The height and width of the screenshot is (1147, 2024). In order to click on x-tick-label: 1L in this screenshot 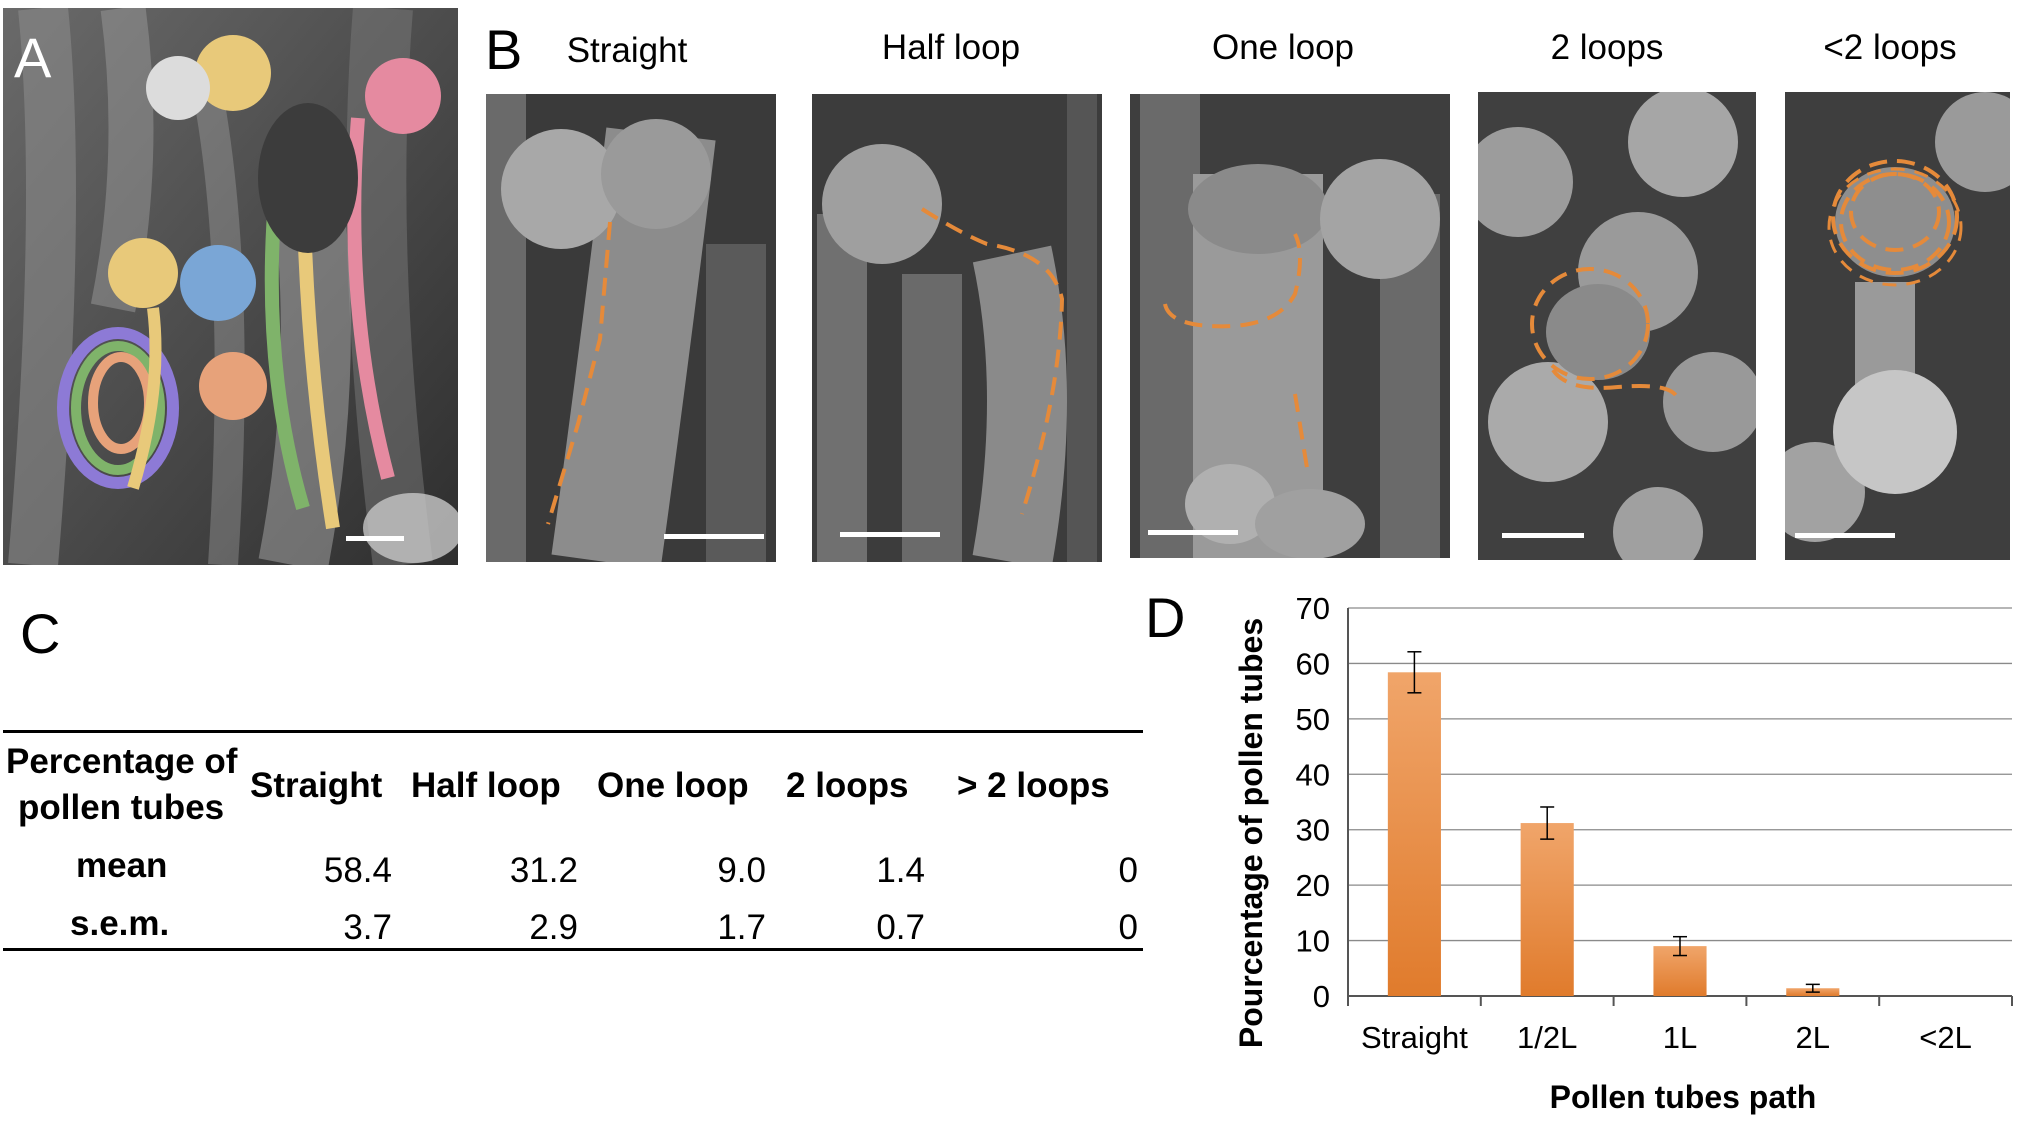, I will do `click(1680, 1037)`.